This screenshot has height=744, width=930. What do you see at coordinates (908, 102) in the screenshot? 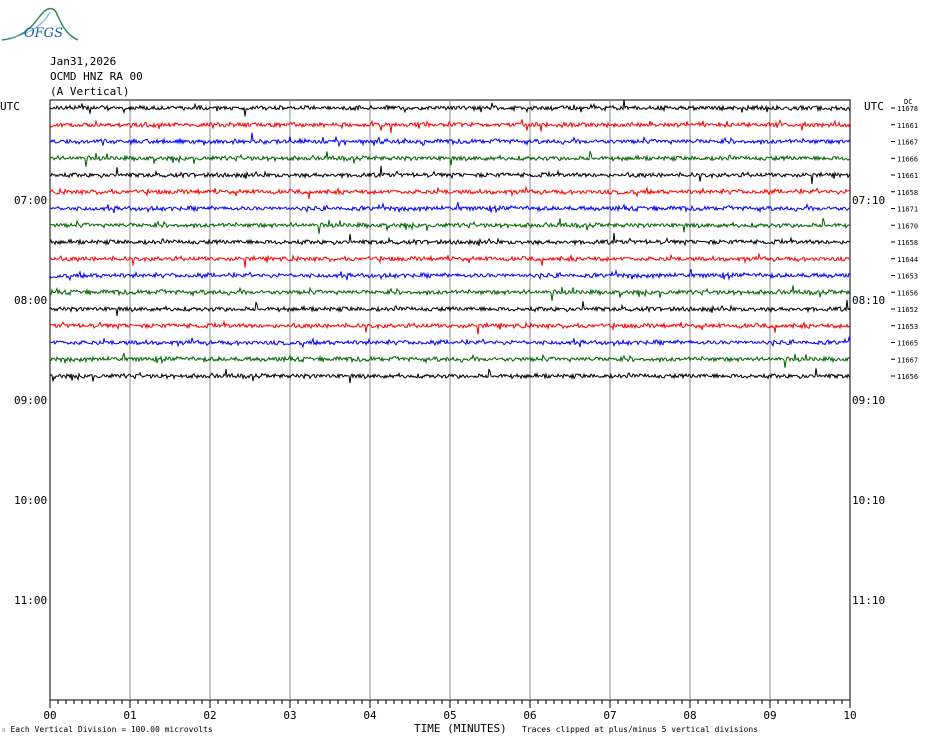
I see `dc-header: DC` at bounding box center [908, 102].